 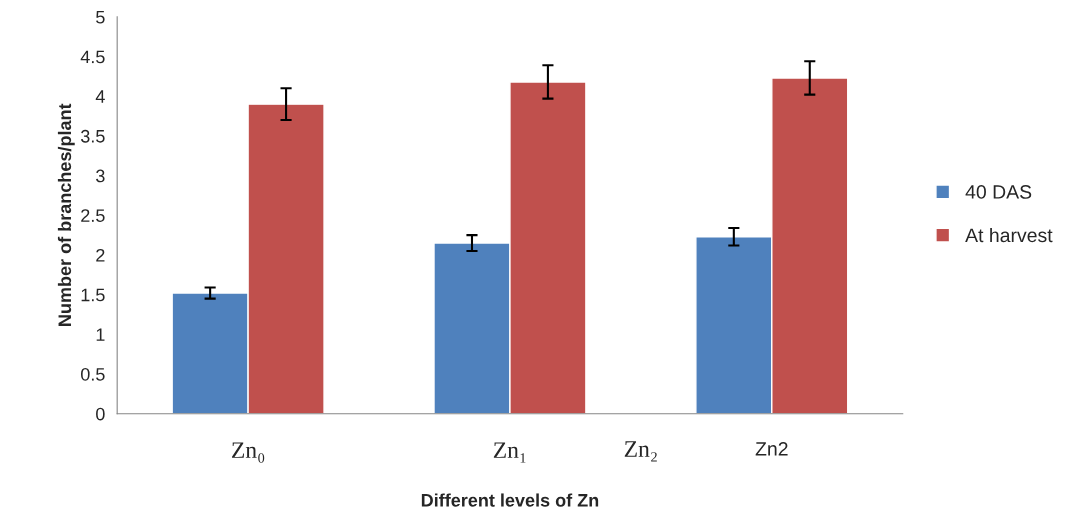 What do you see at coordinates (640, 451) in the screenshot?
I see `text: Zn₂` at bounding box center [640, 451].